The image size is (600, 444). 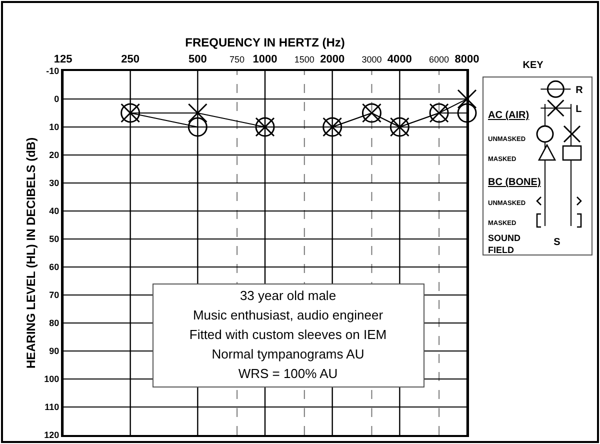 I want to click on y-tick-label: 100, so click(x=52, y=379).